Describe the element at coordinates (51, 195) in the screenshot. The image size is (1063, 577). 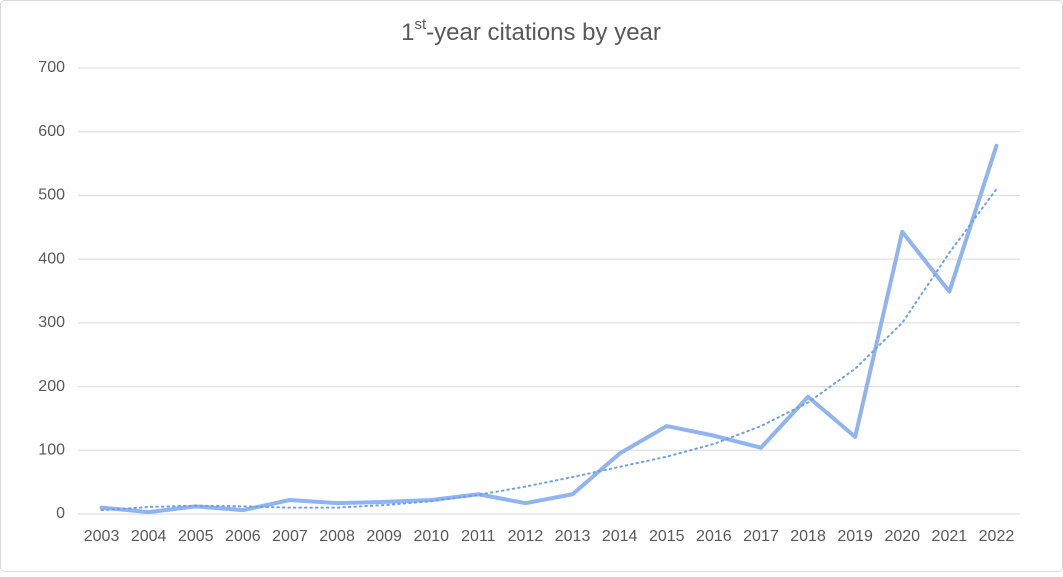
I see `y-tick-label: 500` at that location.